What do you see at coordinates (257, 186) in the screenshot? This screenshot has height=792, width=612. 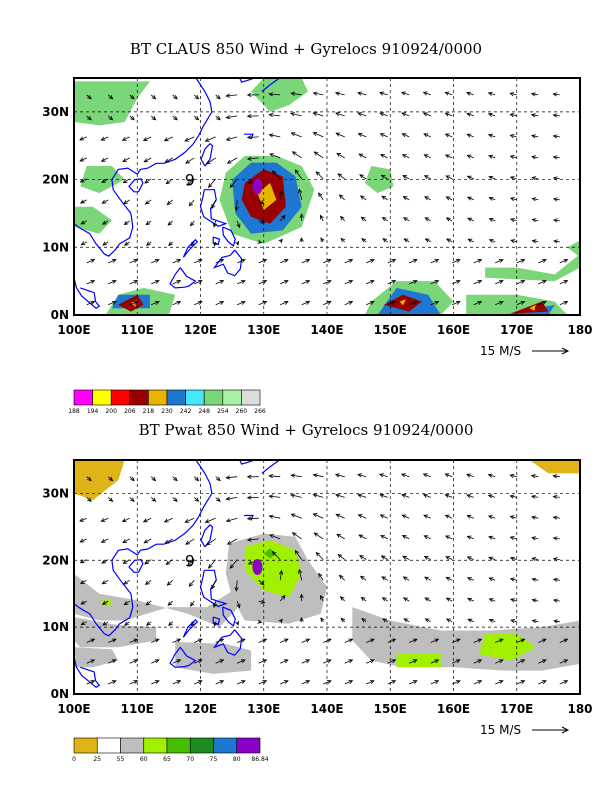 I see `p1-gyre-marker` at bounding box center [257, 186].